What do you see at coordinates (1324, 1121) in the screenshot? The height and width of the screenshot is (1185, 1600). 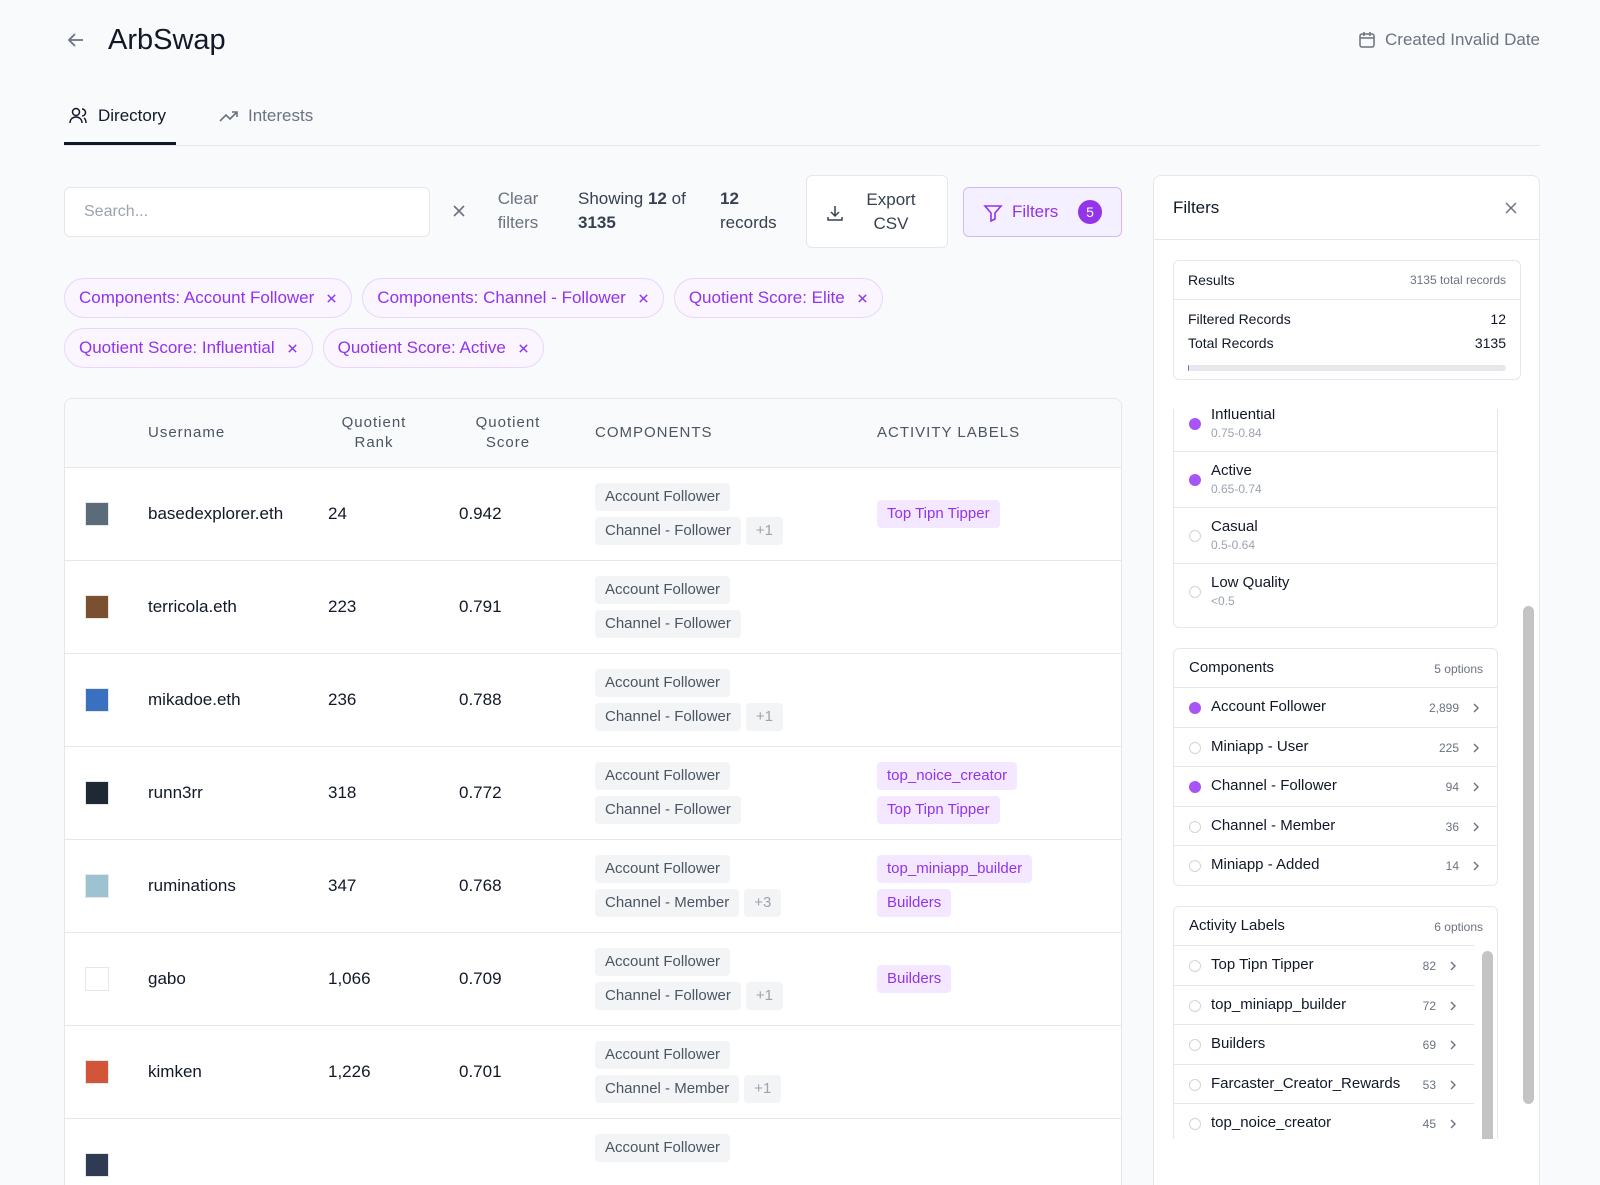 I see `filter-option: top_noice_creator 45` at bounding box center [1324, 1121].